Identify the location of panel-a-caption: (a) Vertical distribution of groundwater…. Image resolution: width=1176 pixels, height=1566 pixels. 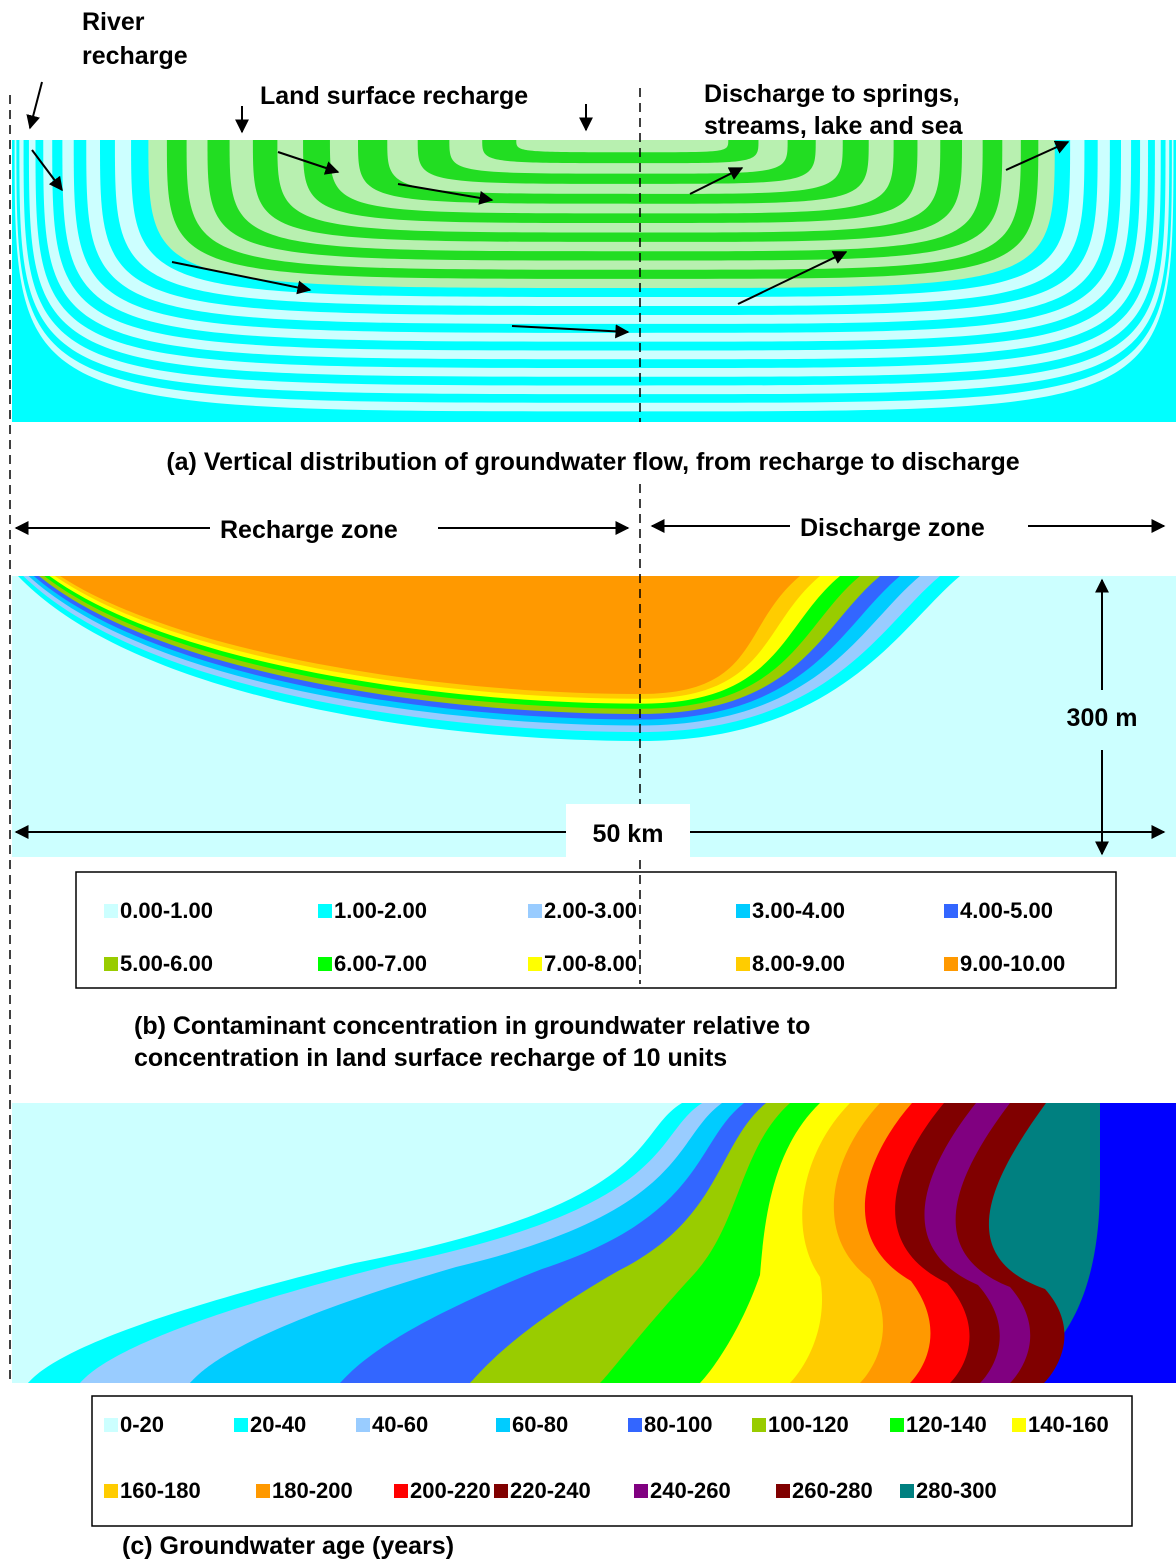
(592, 462).